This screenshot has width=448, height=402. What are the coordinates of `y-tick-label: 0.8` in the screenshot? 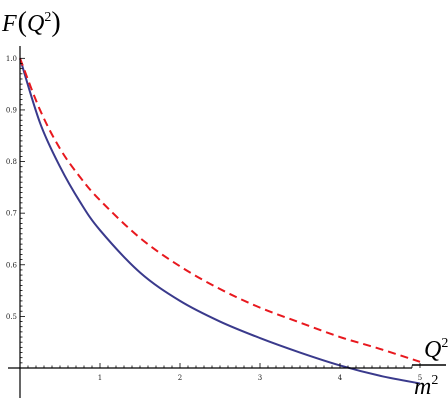 It's located at (11, 162).